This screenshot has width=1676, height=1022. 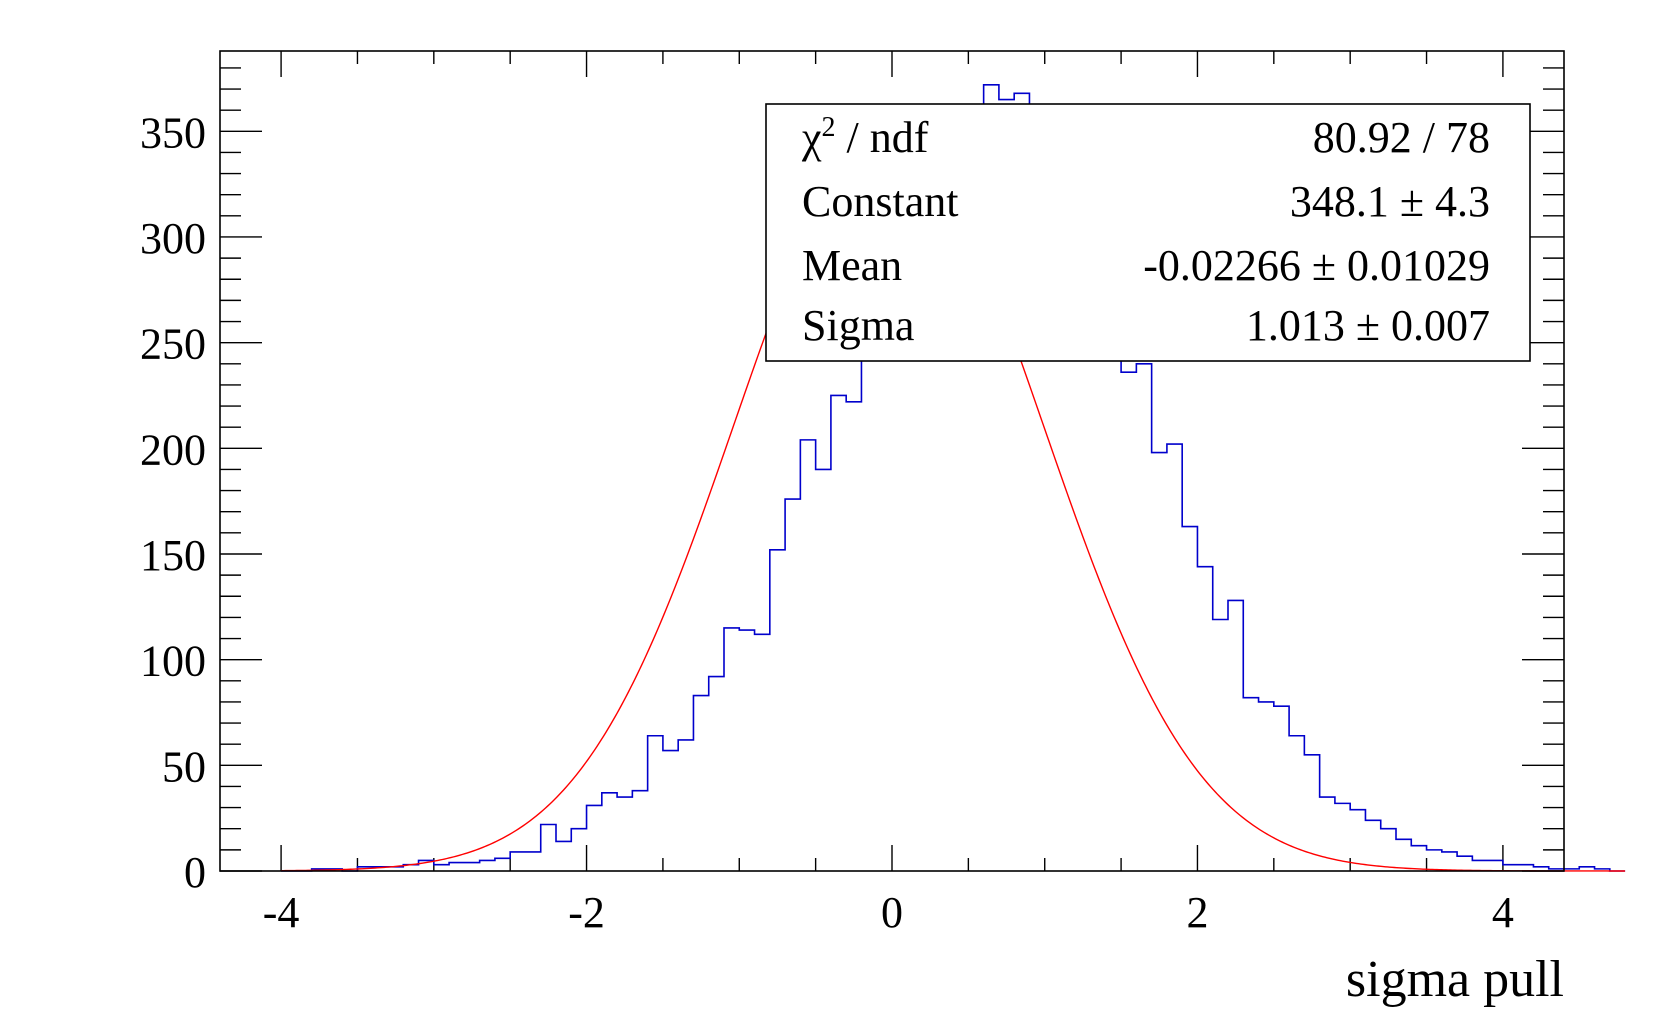 I want to click on y-tick-label: 0, so click(x=195, y=872).